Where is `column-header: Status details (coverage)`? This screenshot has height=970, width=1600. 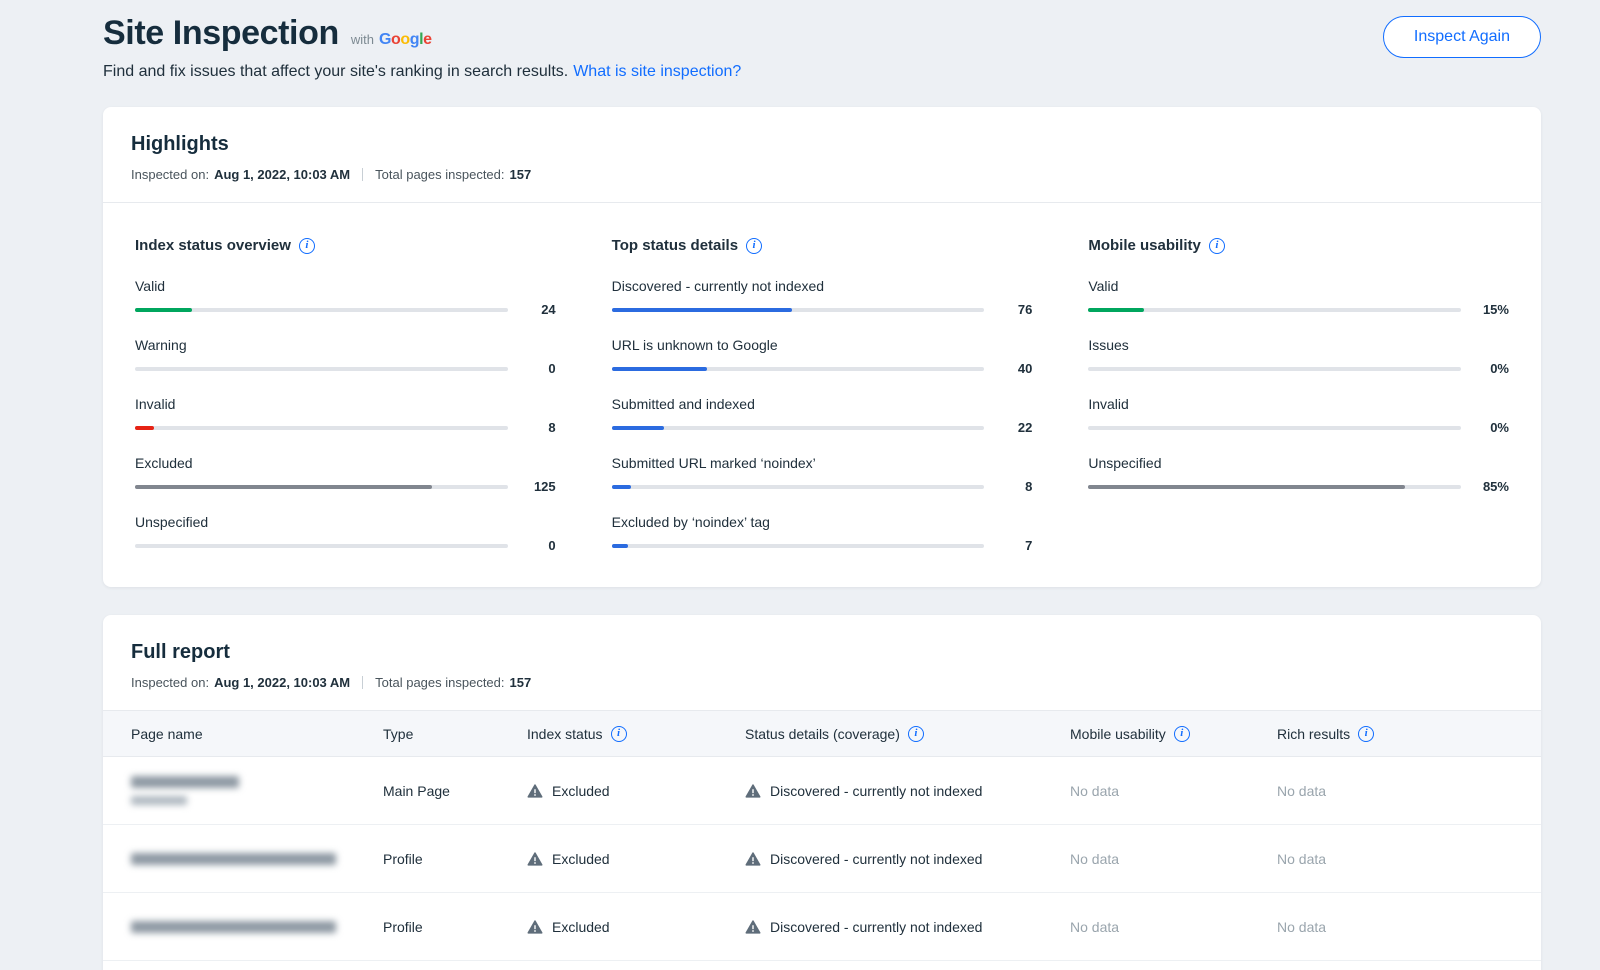 column-header: Status details (coverage) is located at coordinates (907, 733).